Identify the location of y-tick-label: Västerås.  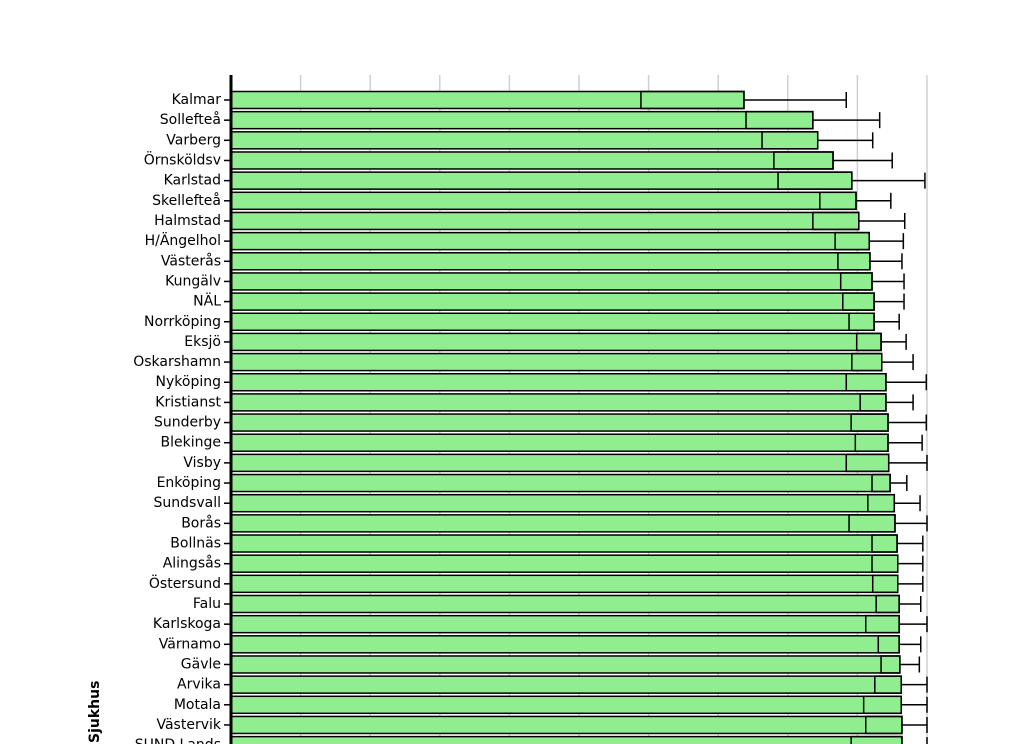
(191, 260).